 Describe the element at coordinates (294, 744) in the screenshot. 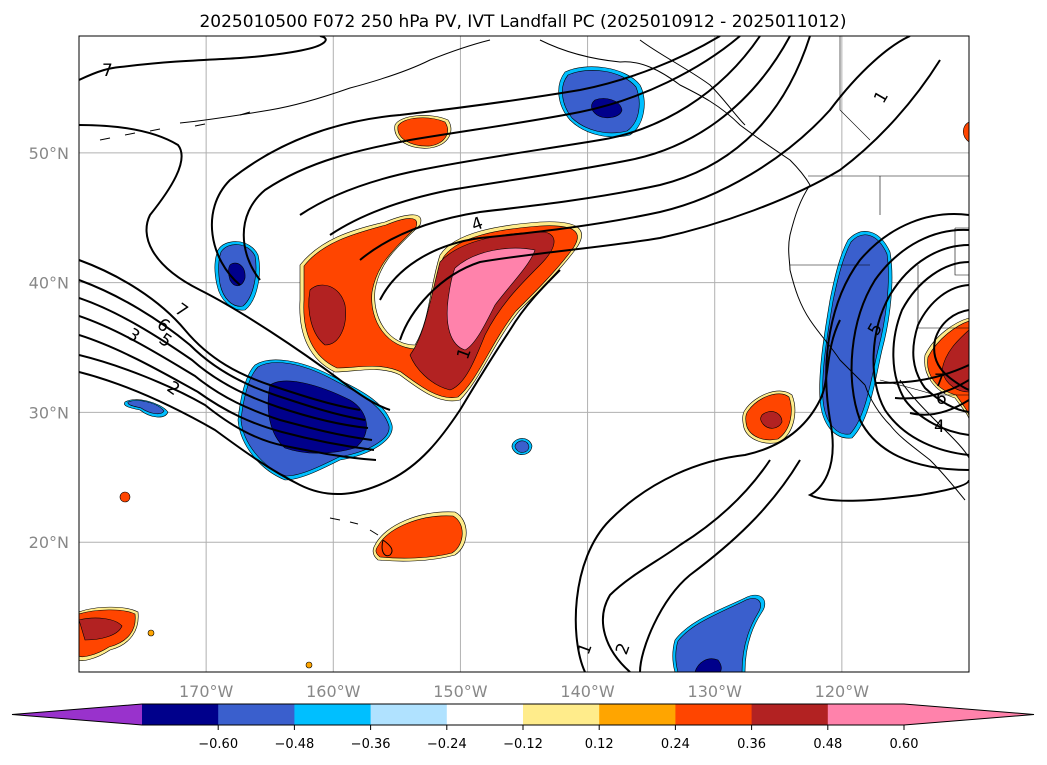

I see `colorbar-tick-label: −0.48` at that location.